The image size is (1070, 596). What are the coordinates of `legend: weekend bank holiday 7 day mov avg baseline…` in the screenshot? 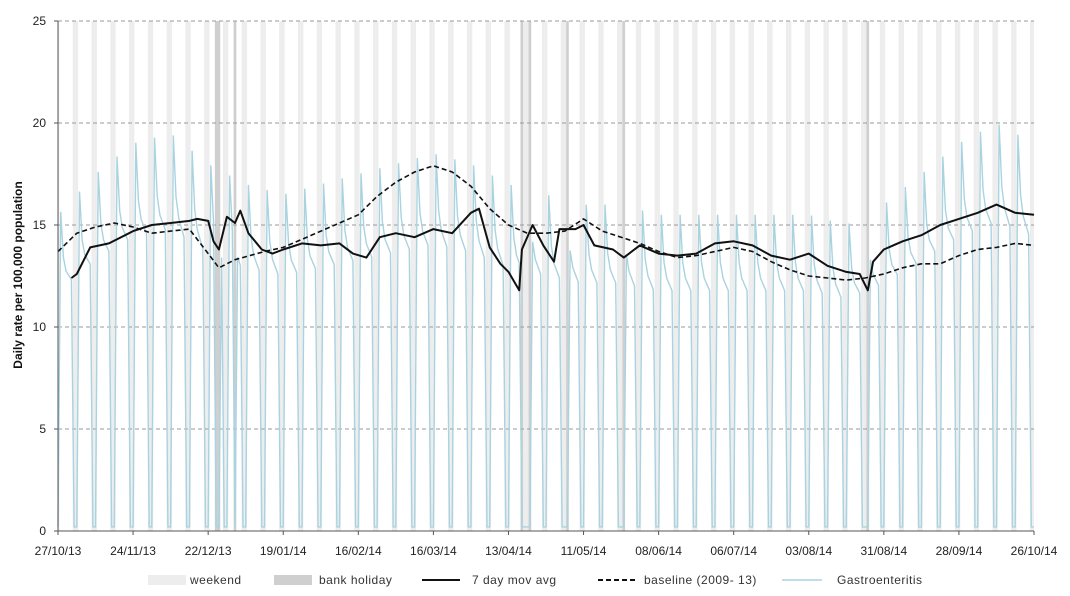 It's located at (535, 580).